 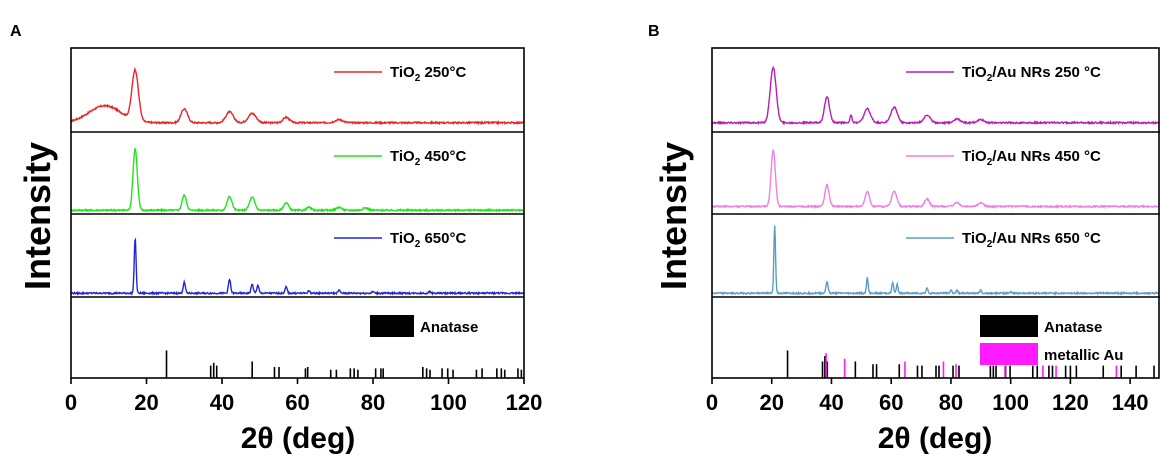 I want to click on legend-label-2: TiO2 450°C, so click(x=428, y=158).